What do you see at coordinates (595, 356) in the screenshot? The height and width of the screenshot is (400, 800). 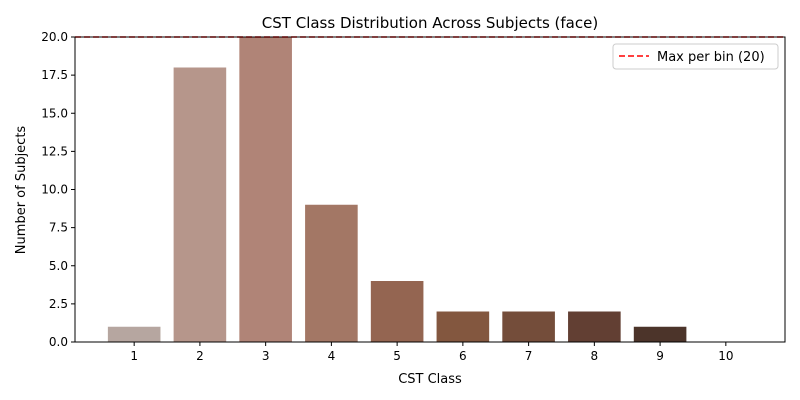 I see `x-tick-label: 8` at bounding box center [595, 356].